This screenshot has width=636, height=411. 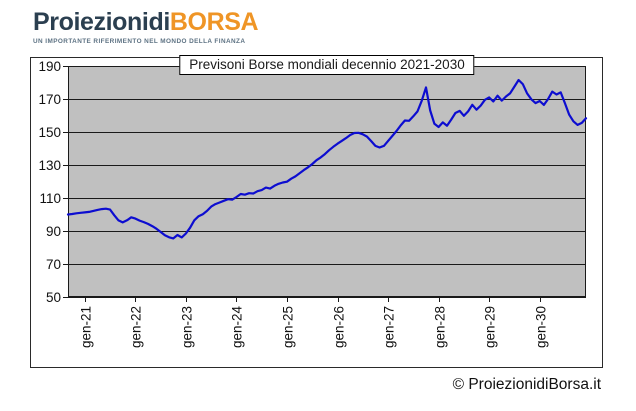 What do you see at coordinates (440, 327) in the screenshot?
I see `x-tick-label: gen-28` at bounding box center [440, 327].